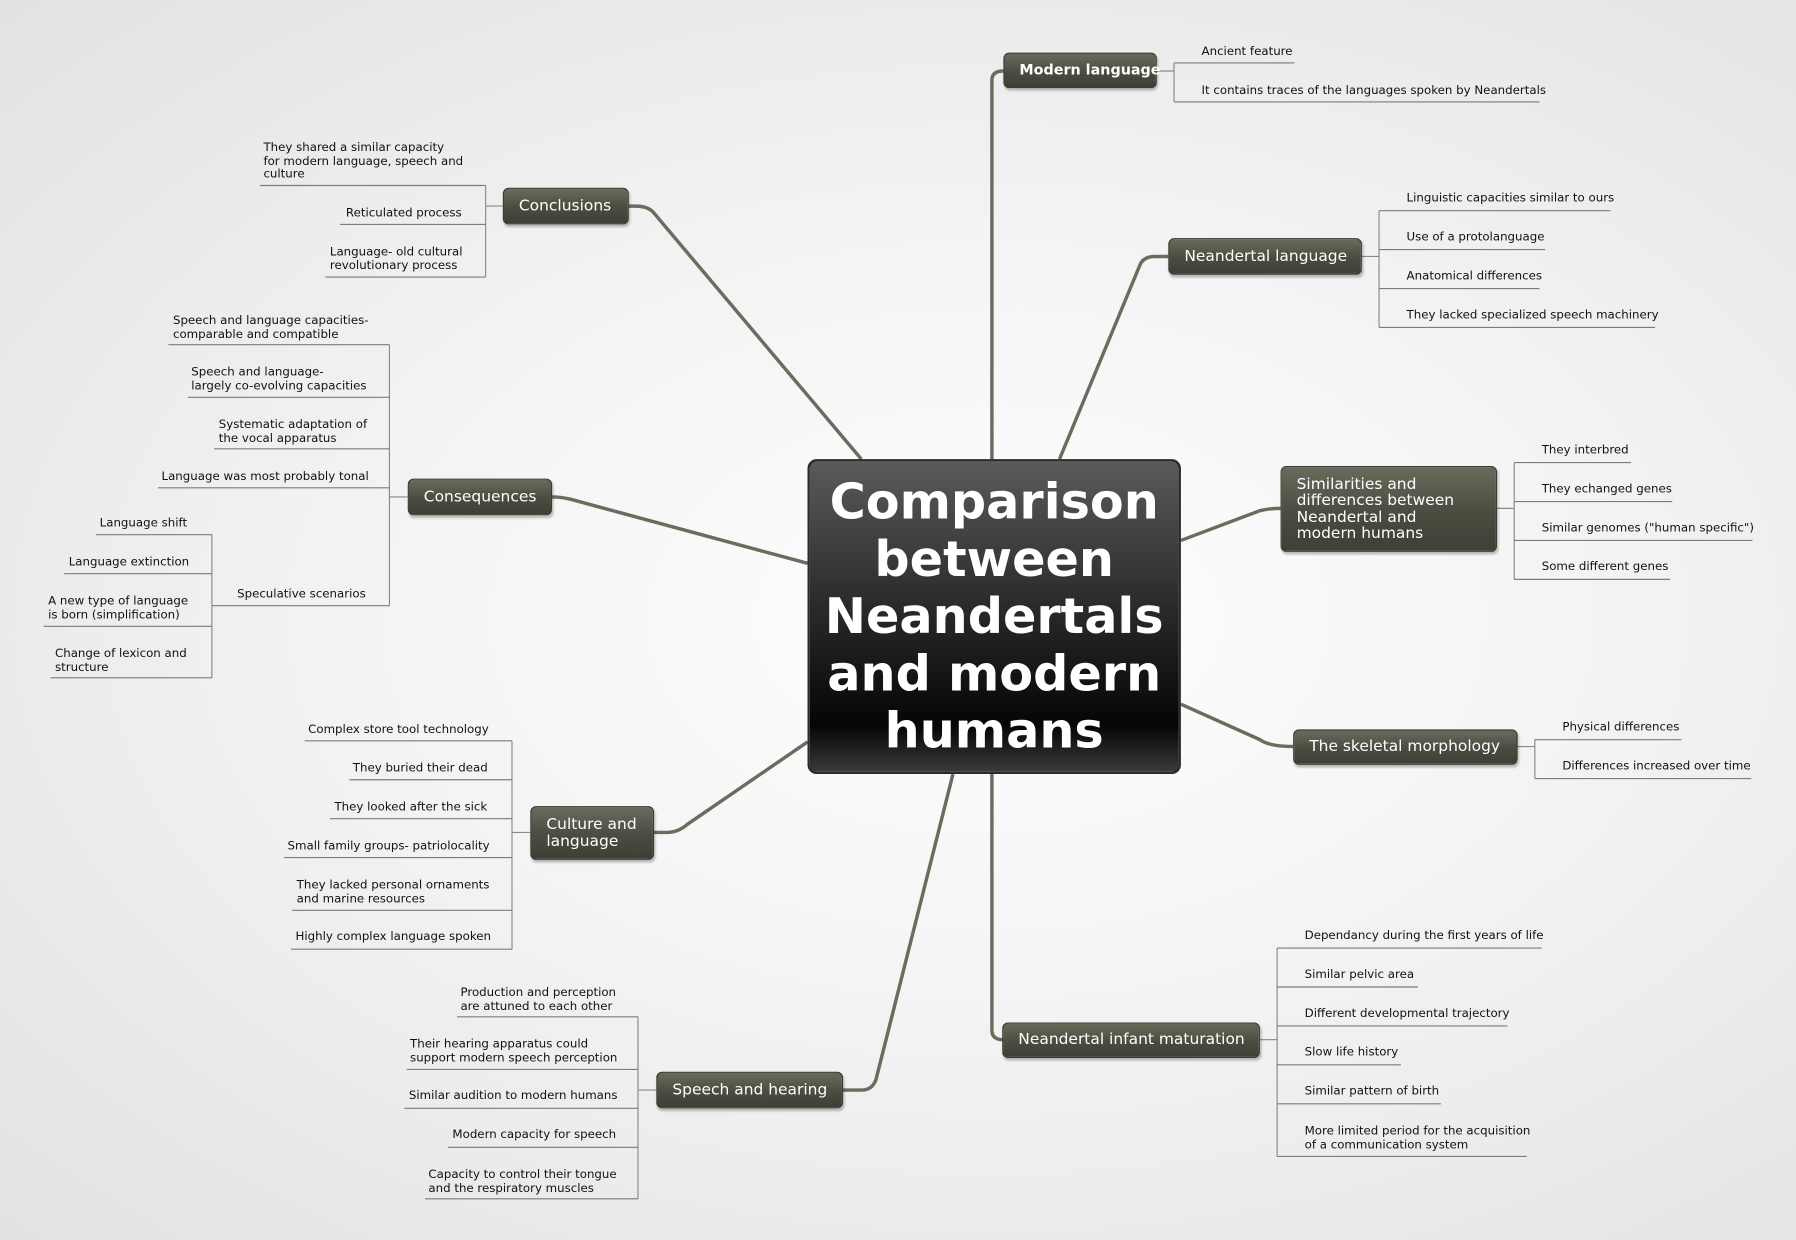 Image resolution: width=1796 pixels, height=1240 pixels. I want to click on leaf-item: Differences increased over time, so click(1656, 766).